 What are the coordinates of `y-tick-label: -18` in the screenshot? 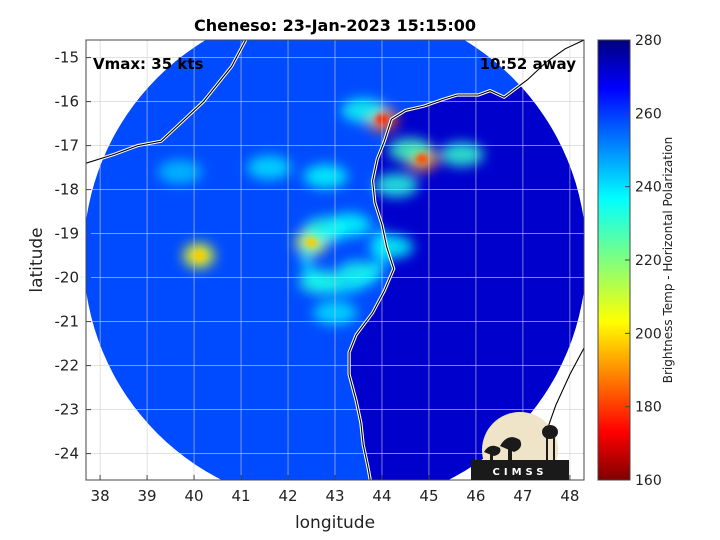 It's located at (67, 190).